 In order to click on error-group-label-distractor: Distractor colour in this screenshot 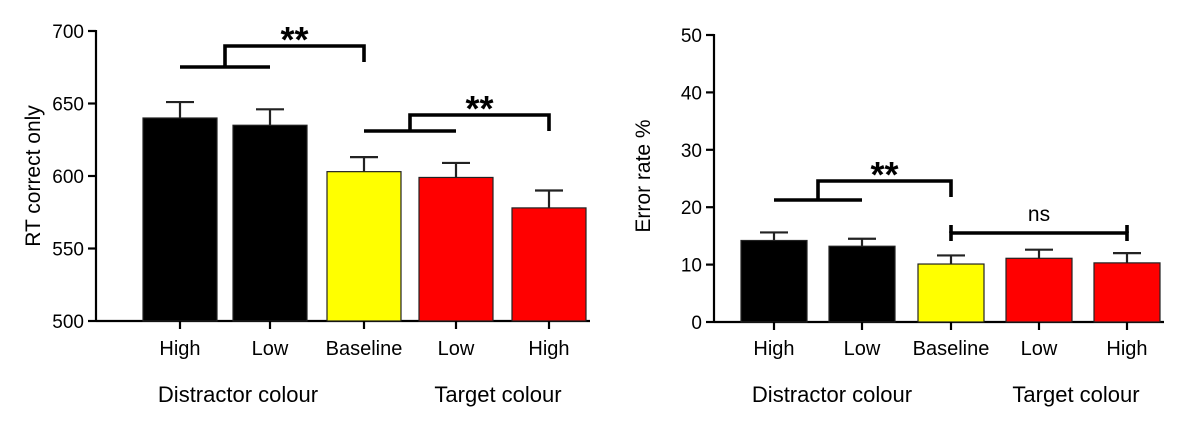, I will do `click(832, 394)`.